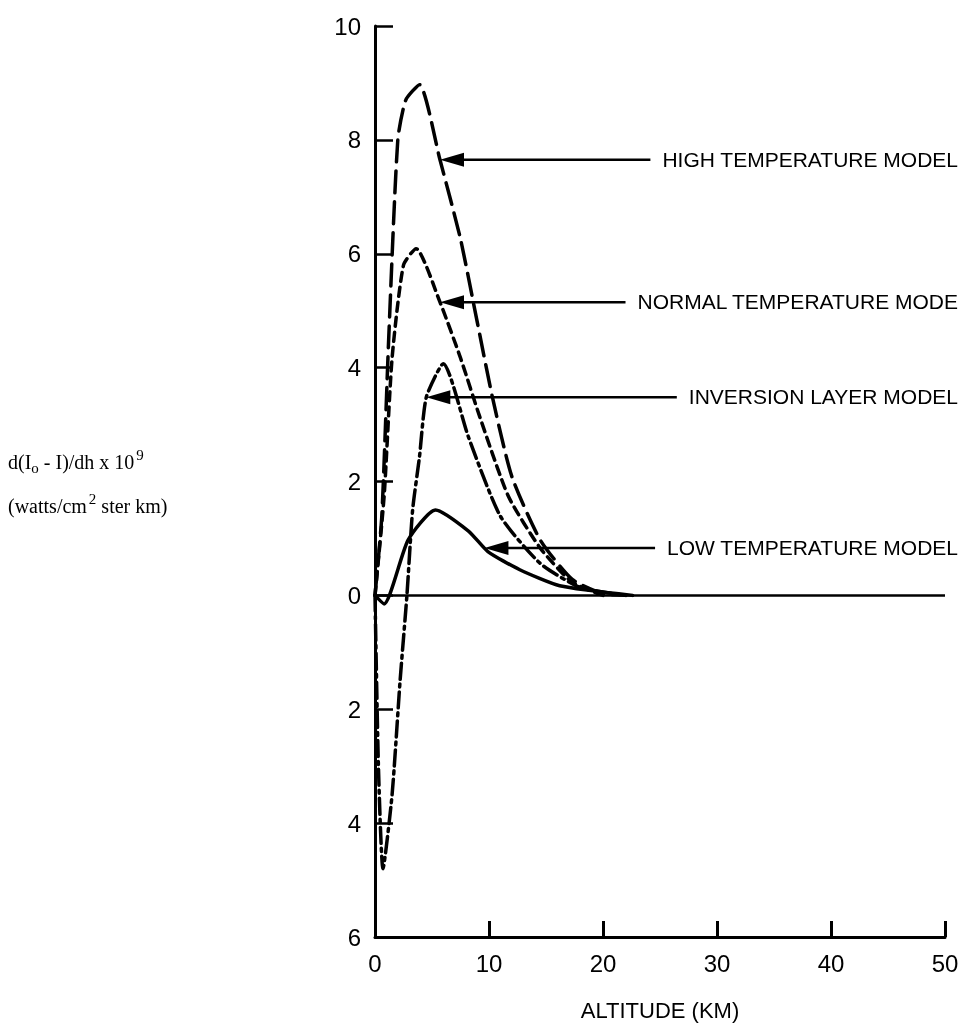  I want to click on annotation: LOW TEMPERATURE MODEL, so click(812, 547).